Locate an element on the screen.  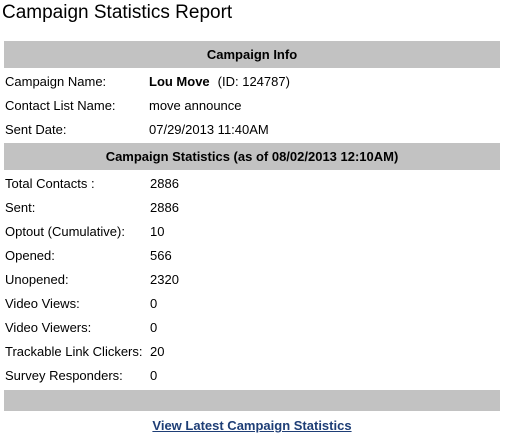
stat-row: Video Views: 0 is located at coordinates (252, 304).